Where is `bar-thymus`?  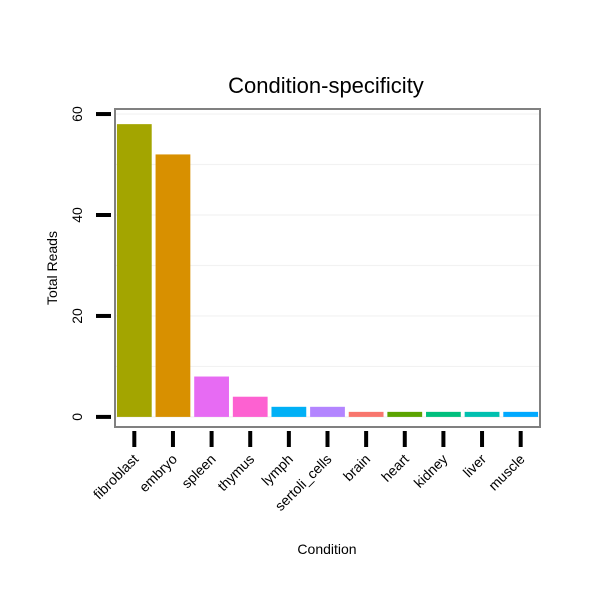 bar-thymus is located at coordinates (250, 406).